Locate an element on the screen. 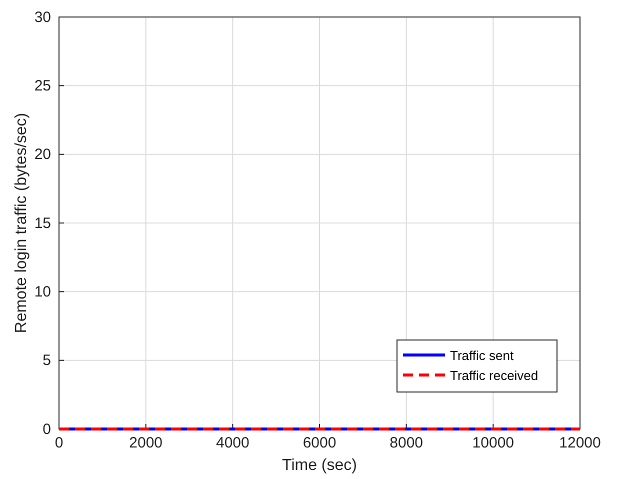 The width and height of the screenshot is (618, 479). y-tick-label: 15 is located at coordinates (42, 223).